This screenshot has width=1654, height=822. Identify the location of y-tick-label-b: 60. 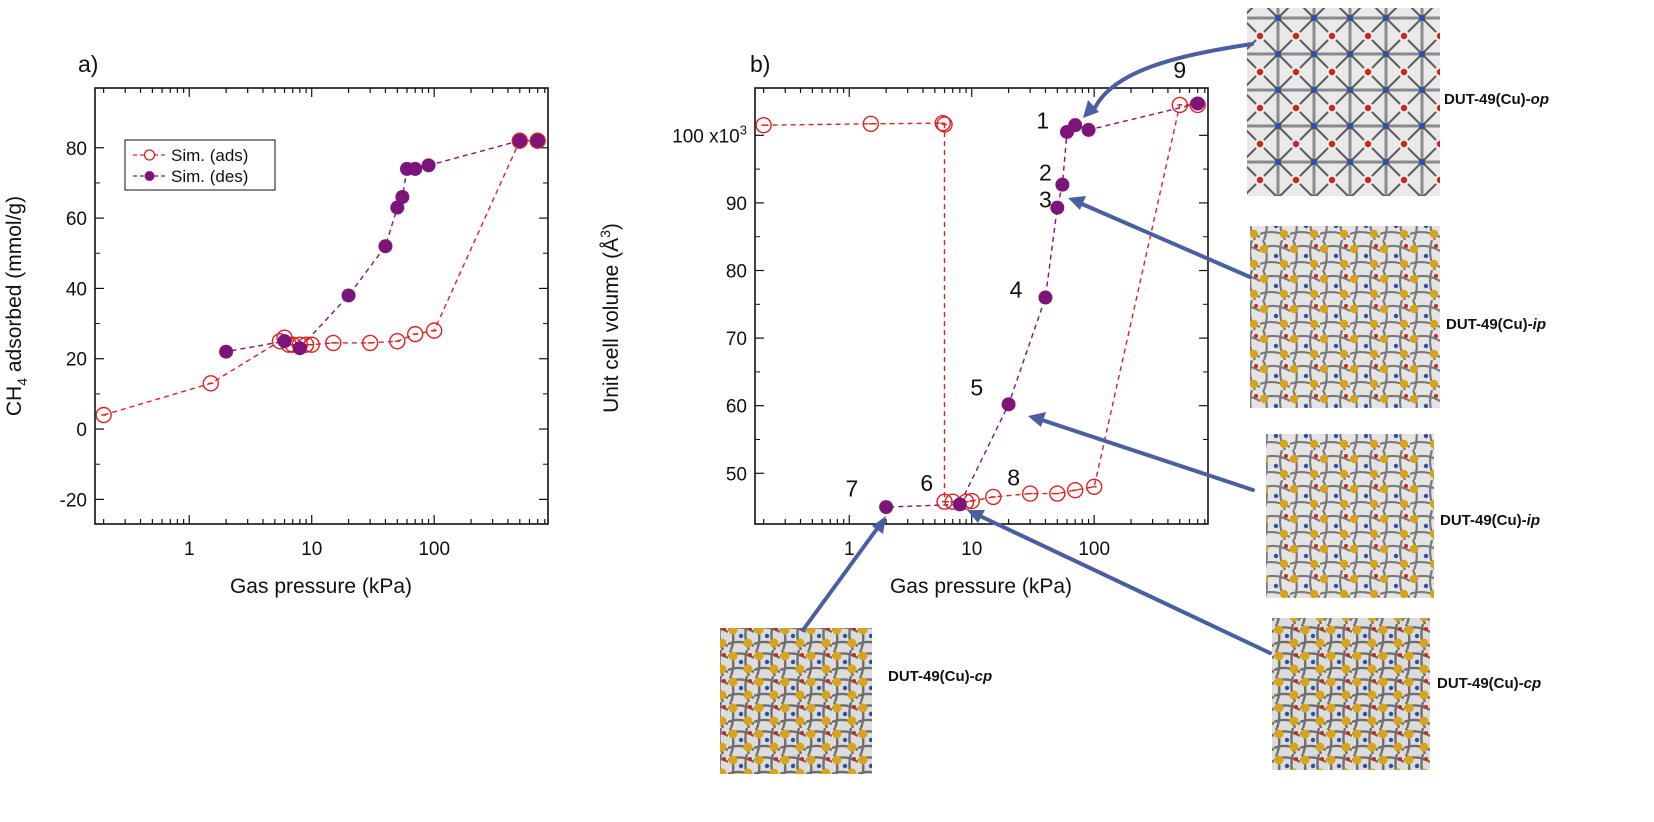
(736, 407).